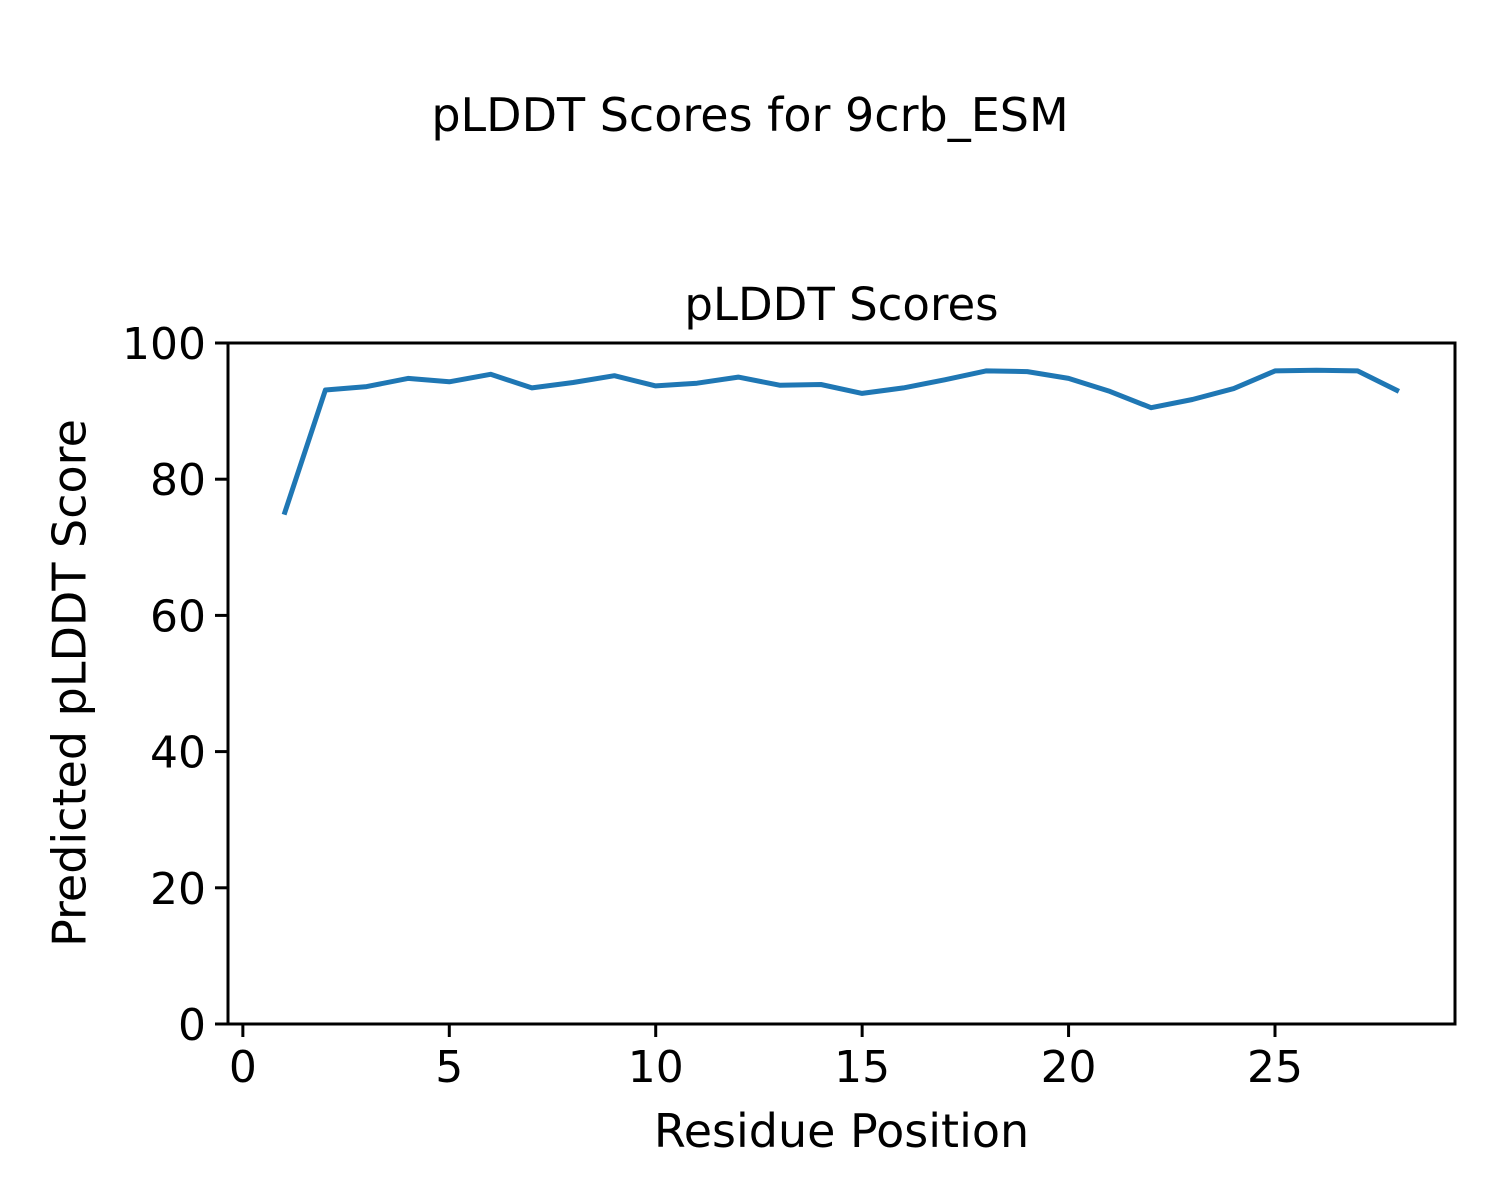 The width and height of the screenshot is (1500, 1200). Describe the element at coordinates (750, 115) in the screenshot. I see `figure-title: pLDDT Scores for 9crb_ESM` at that location.